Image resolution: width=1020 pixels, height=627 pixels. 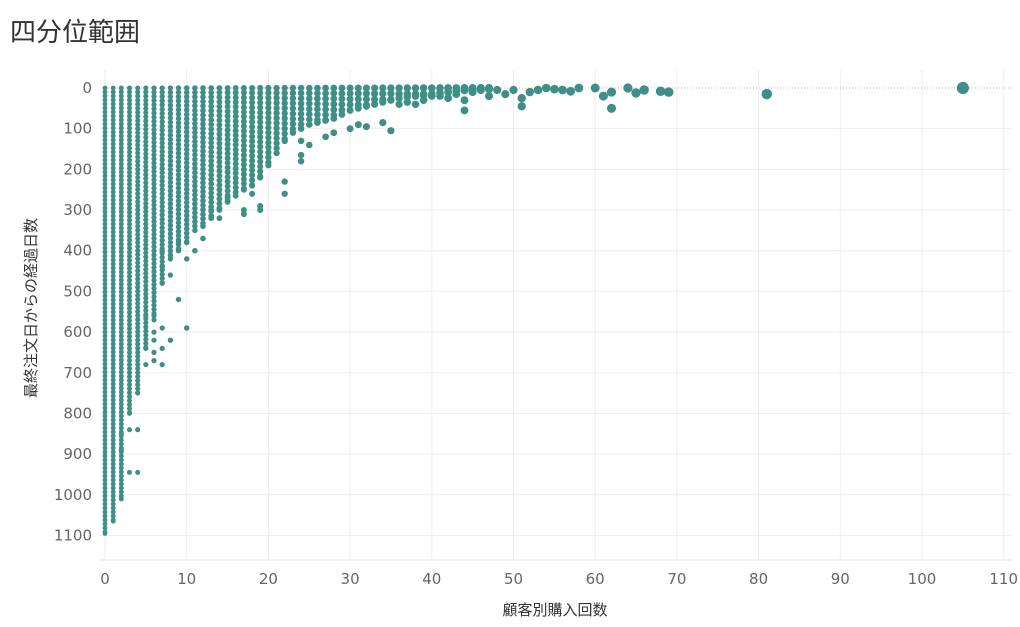 What do you see at coordinates (77, 332) in the screenshot?
I see `y-tick-label: 600` at bounding box center [77, 332].